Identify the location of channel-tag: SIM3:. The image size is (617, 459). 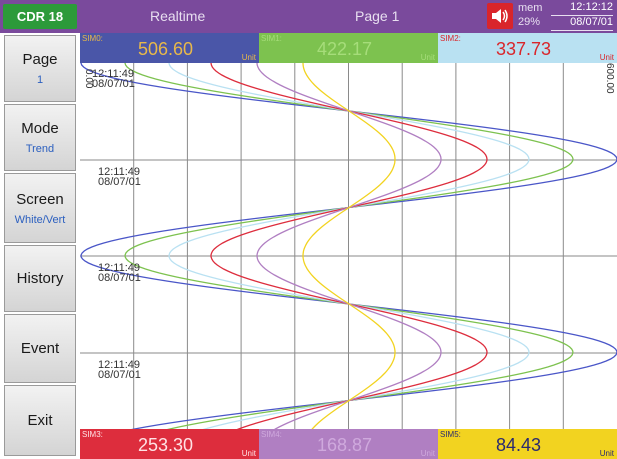
(92, 434).